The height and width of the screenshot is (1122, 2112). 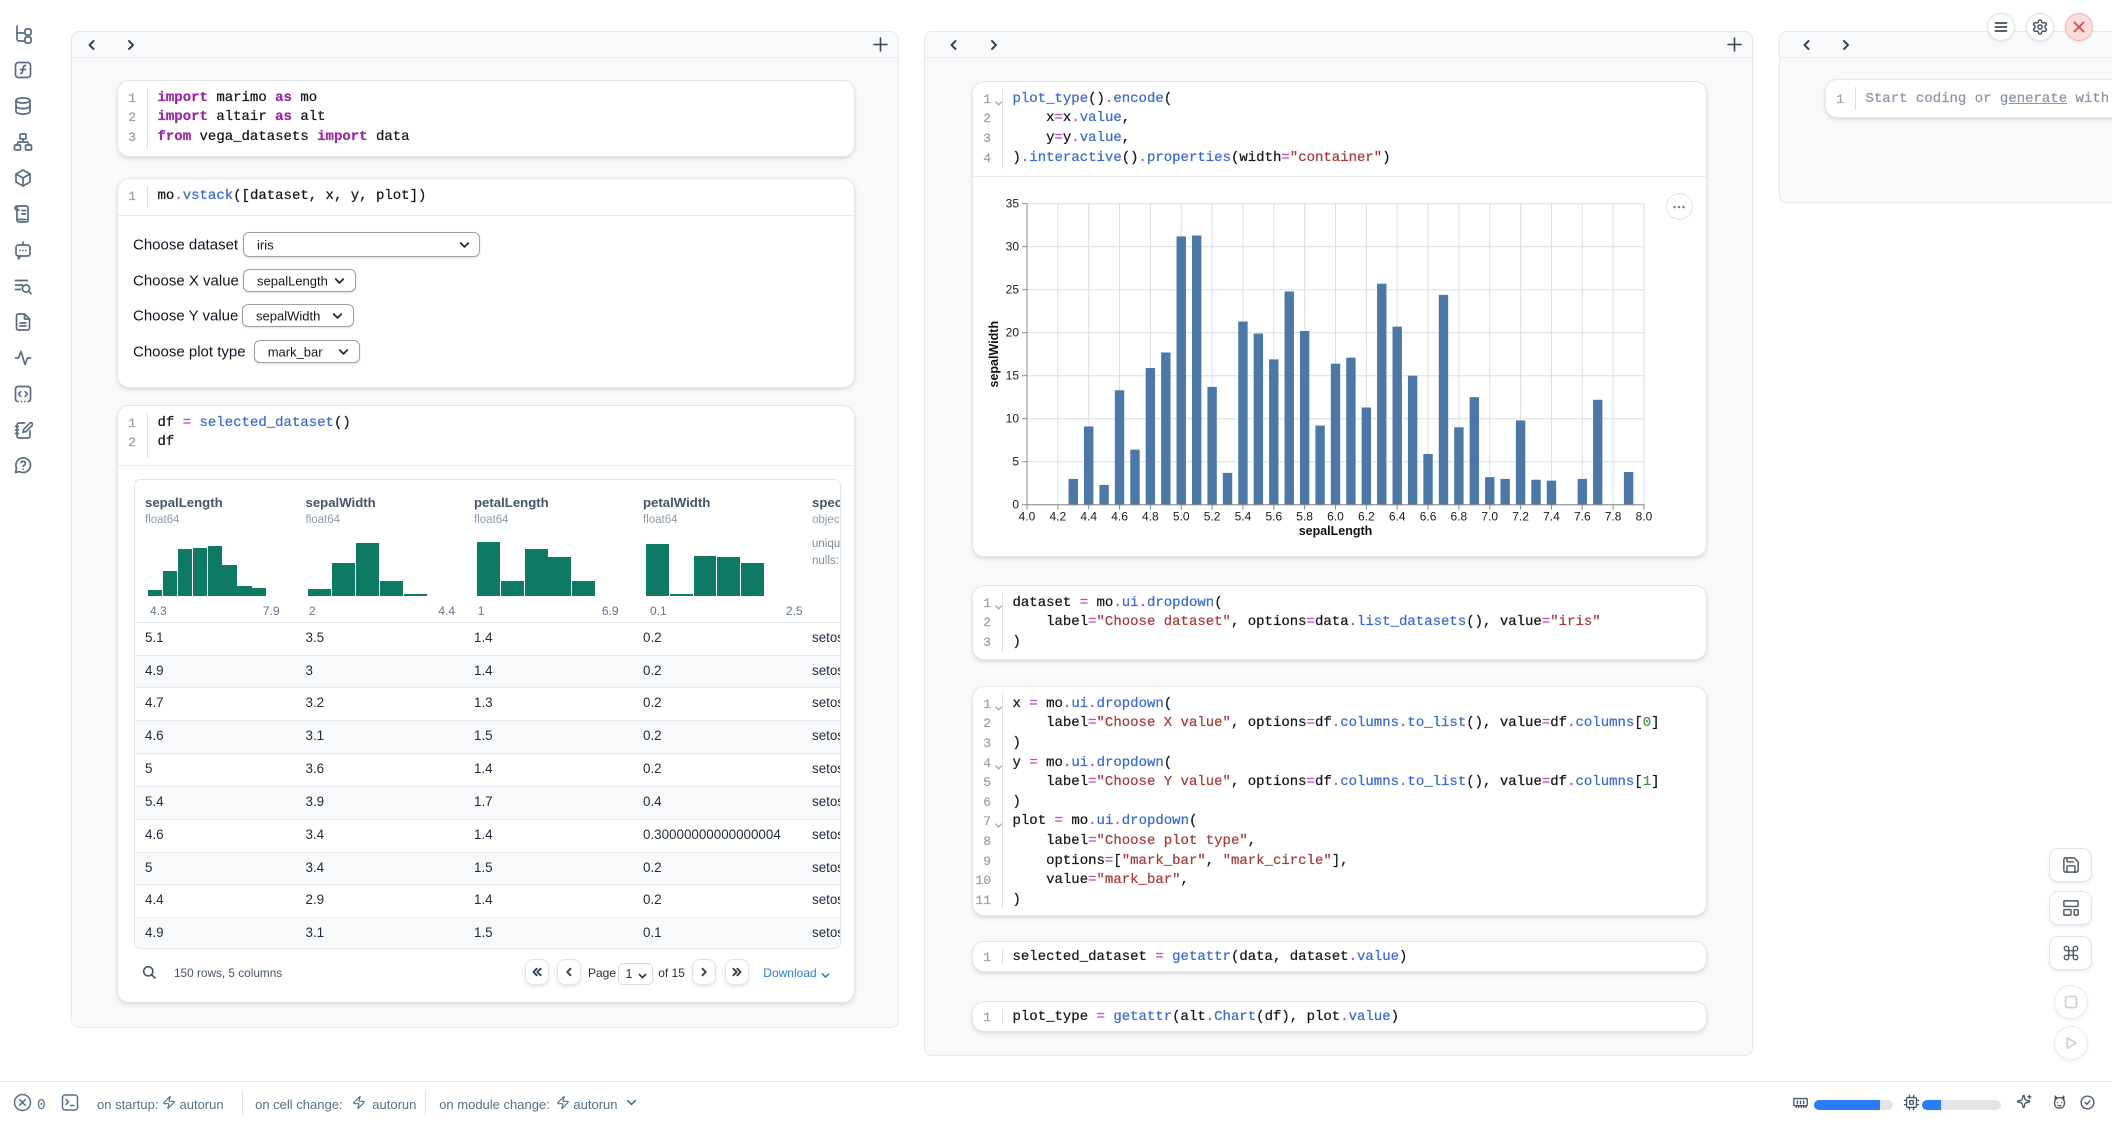 I want to click on svg-text: 5, so click(x=1015, y=461).